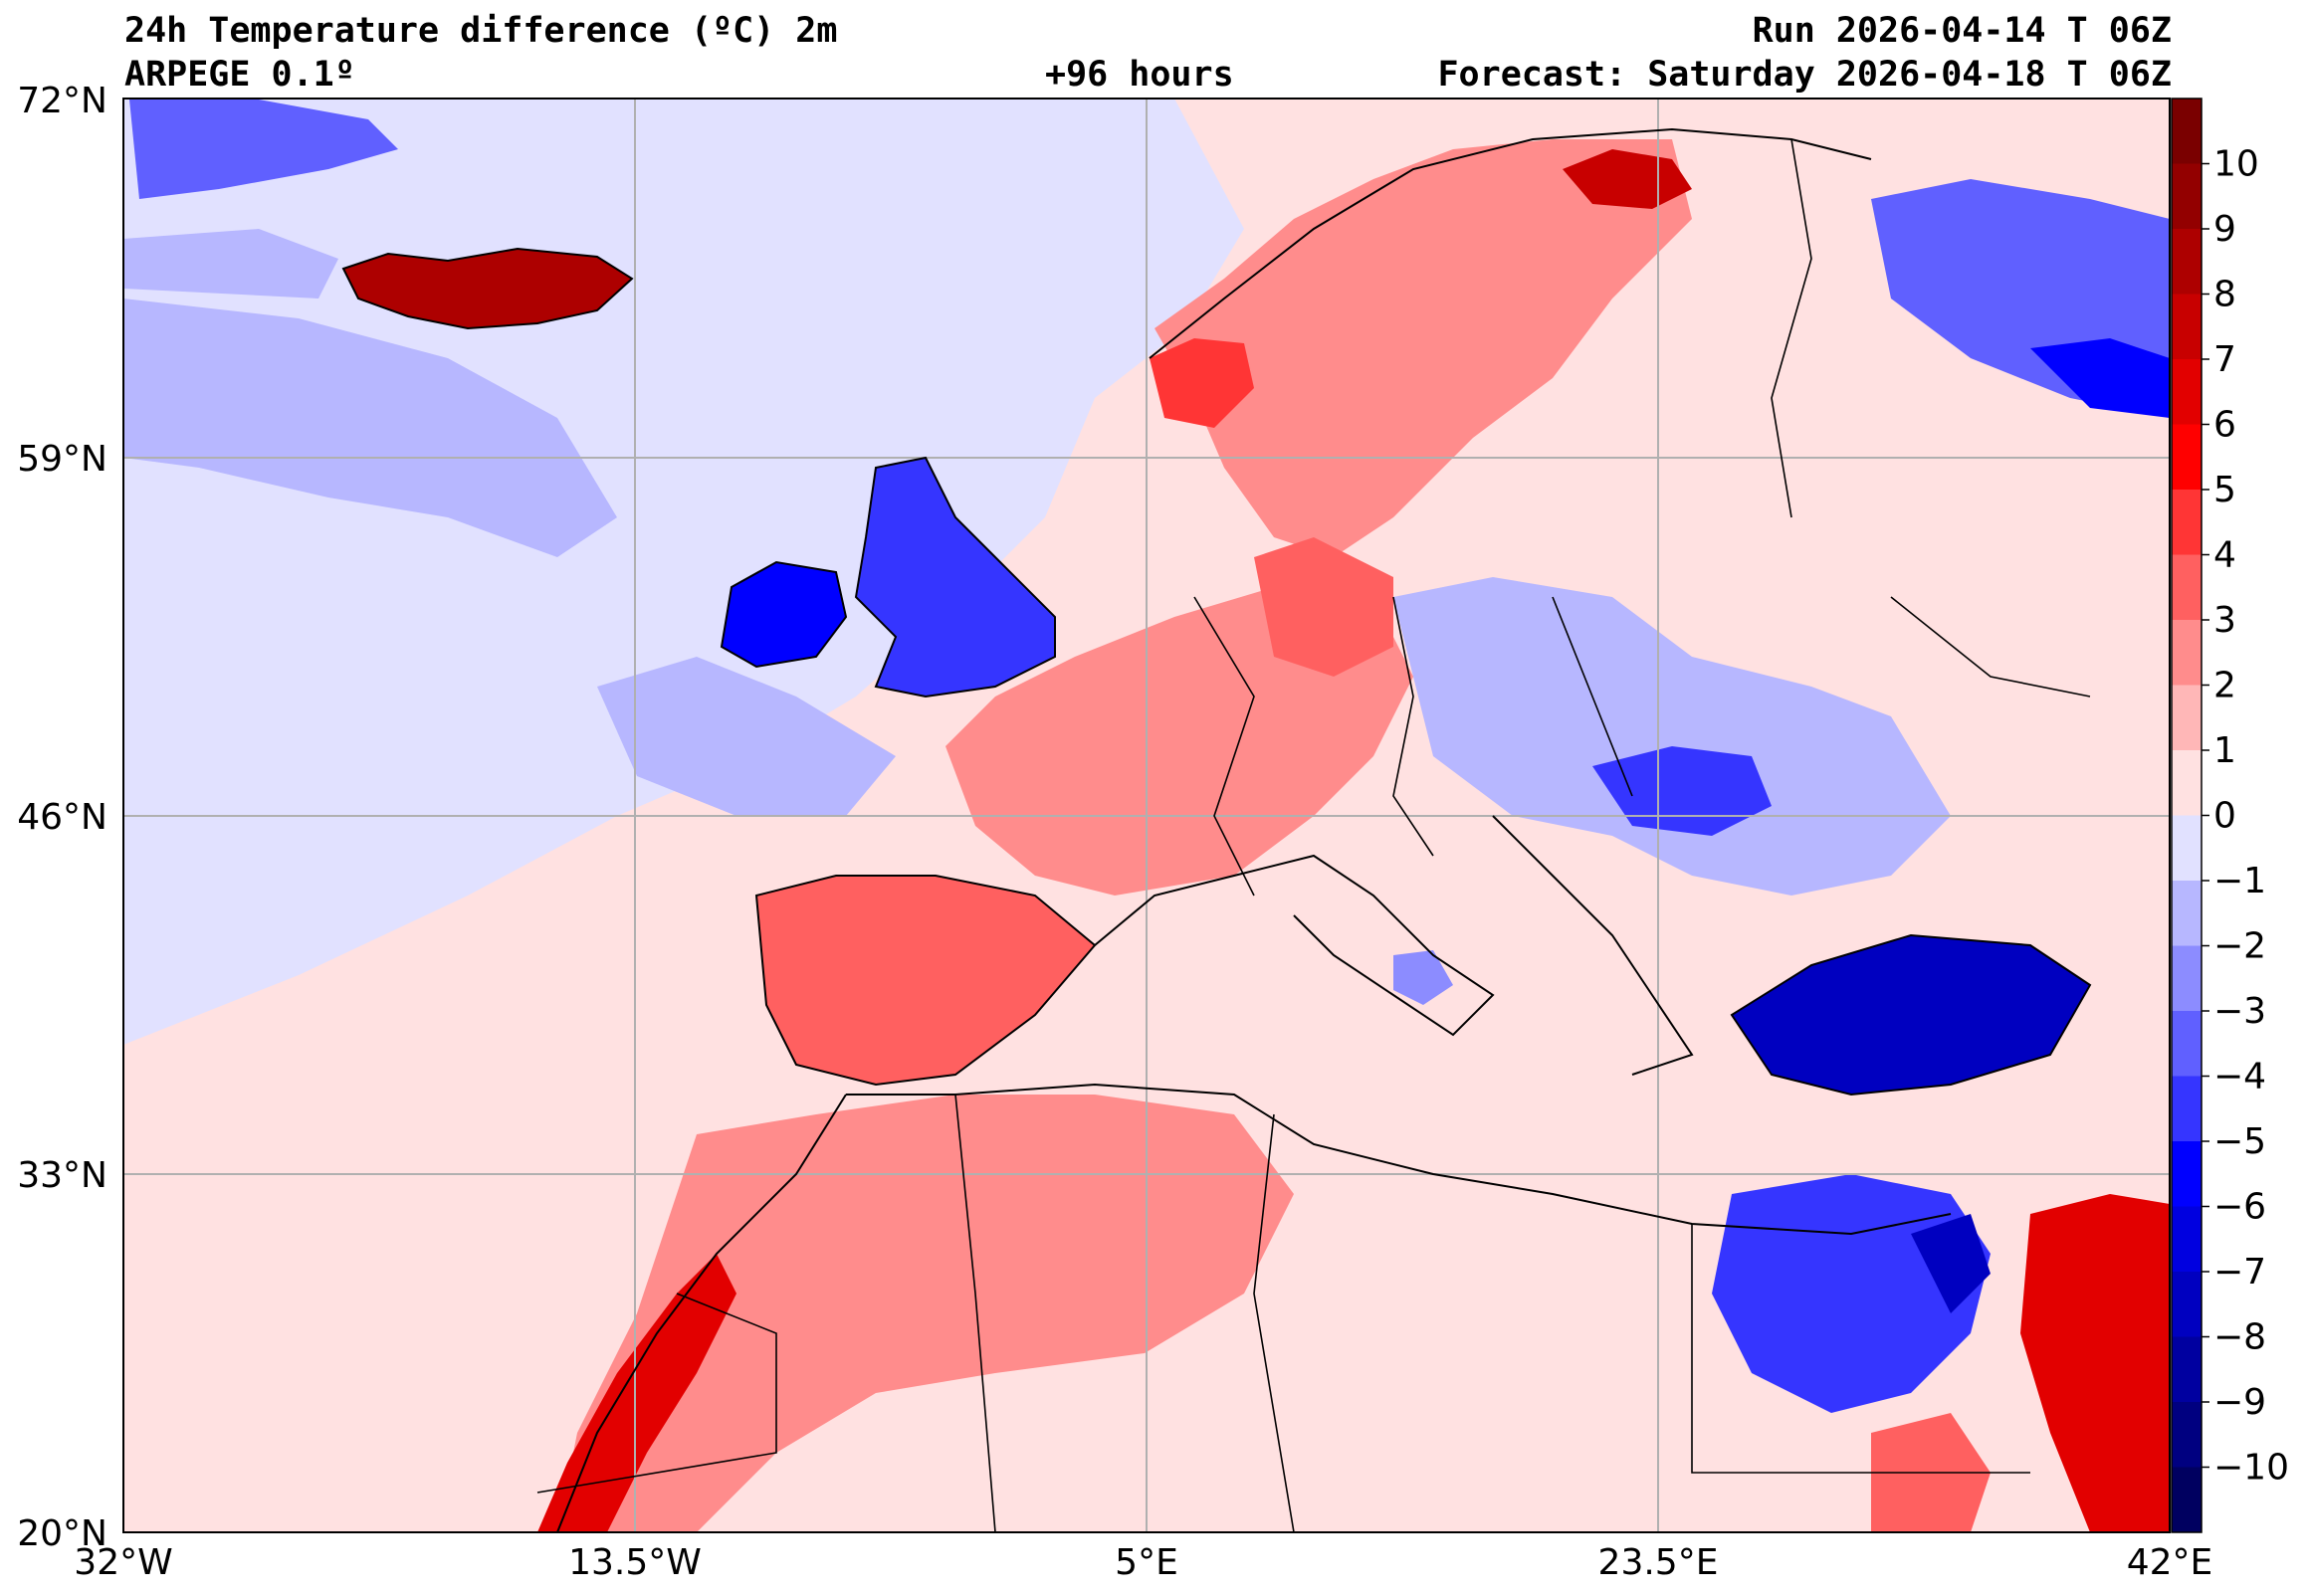 The width and height of the screenshot is (2309, 1596). What do you see at coordinates (1951, 1264) in the screenshot?
I see `sinai-cold-region` at bounding box center [1951, 1264].